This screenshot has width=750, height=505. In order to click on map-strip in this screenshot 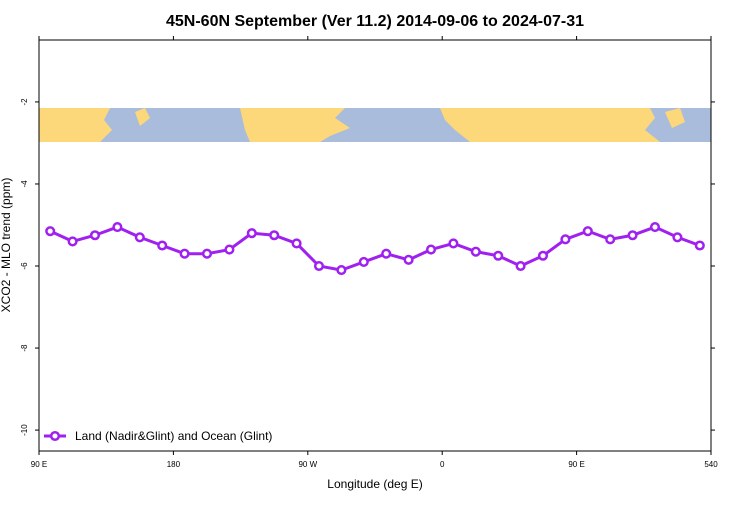, I will do `click(375, 125)`.